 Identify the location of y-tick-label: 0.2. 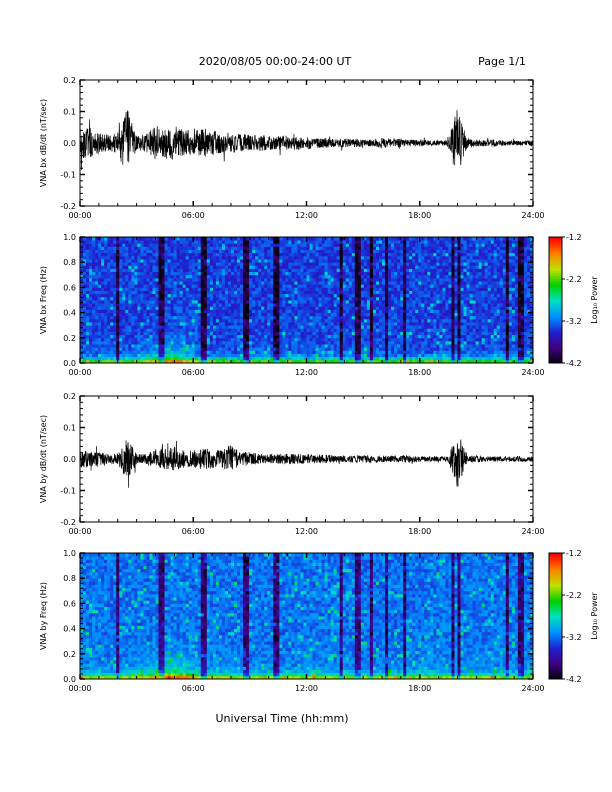
(69, 80).